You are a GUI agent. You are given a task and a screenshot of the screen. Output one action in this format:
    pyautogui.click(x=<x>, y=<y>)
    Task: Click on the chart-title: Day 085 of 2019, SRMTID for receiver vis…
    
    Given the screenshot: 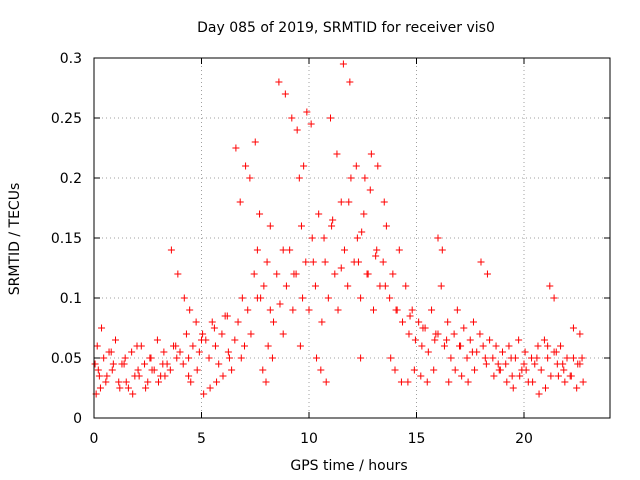 What is the action you would take?
    pyautogui.click(x=346, y=28)
    